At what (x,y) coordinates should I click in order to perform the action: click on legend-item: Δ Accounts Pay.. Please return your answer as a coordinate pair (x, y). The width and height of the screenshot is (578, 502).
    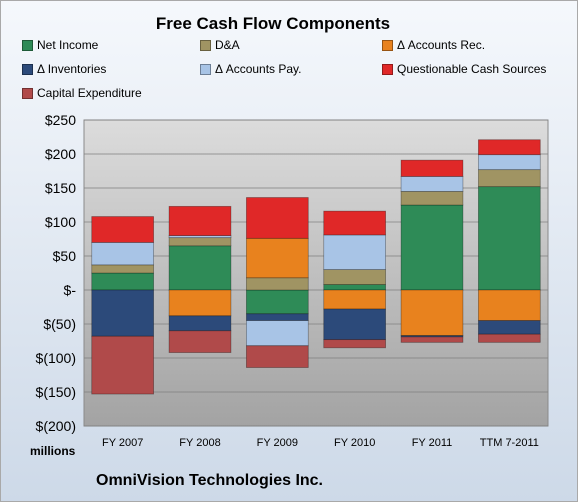
    Looking at the image, I should click on (251, 69).